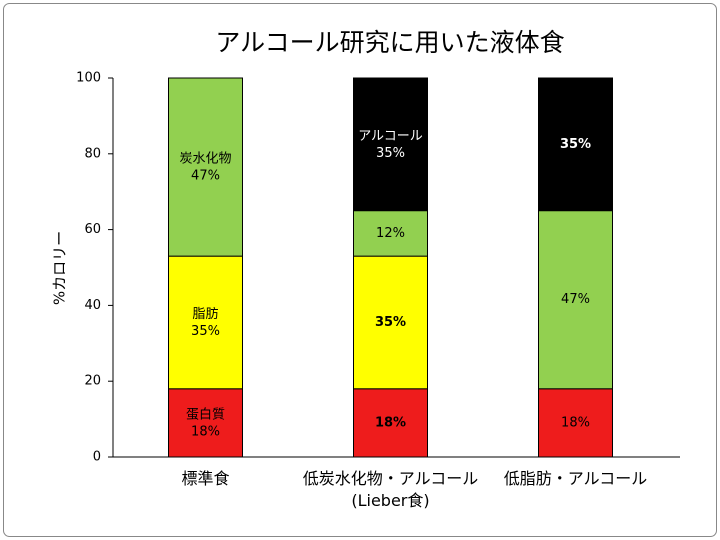  Describe the element at coordinates (205, 414) in the screenshot. I see `segment-name: 蛋白質` at that location.